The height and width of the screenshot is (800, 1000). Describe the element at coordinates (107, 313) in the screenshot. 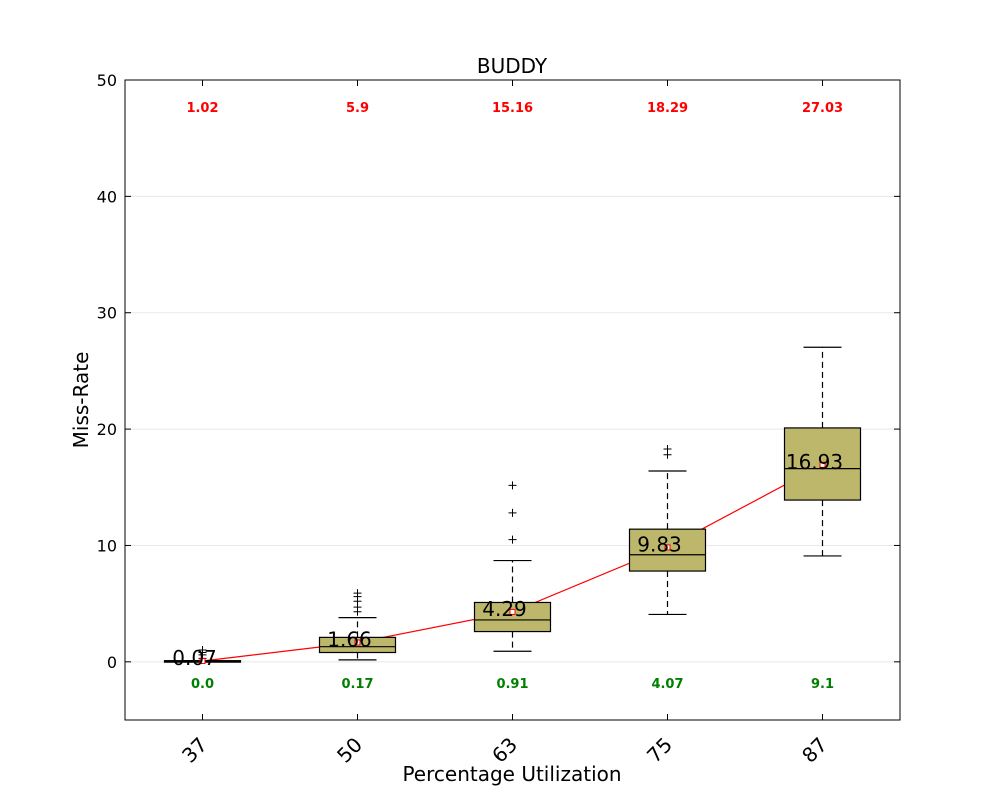

I see `y-tick-label: 30` at that location.